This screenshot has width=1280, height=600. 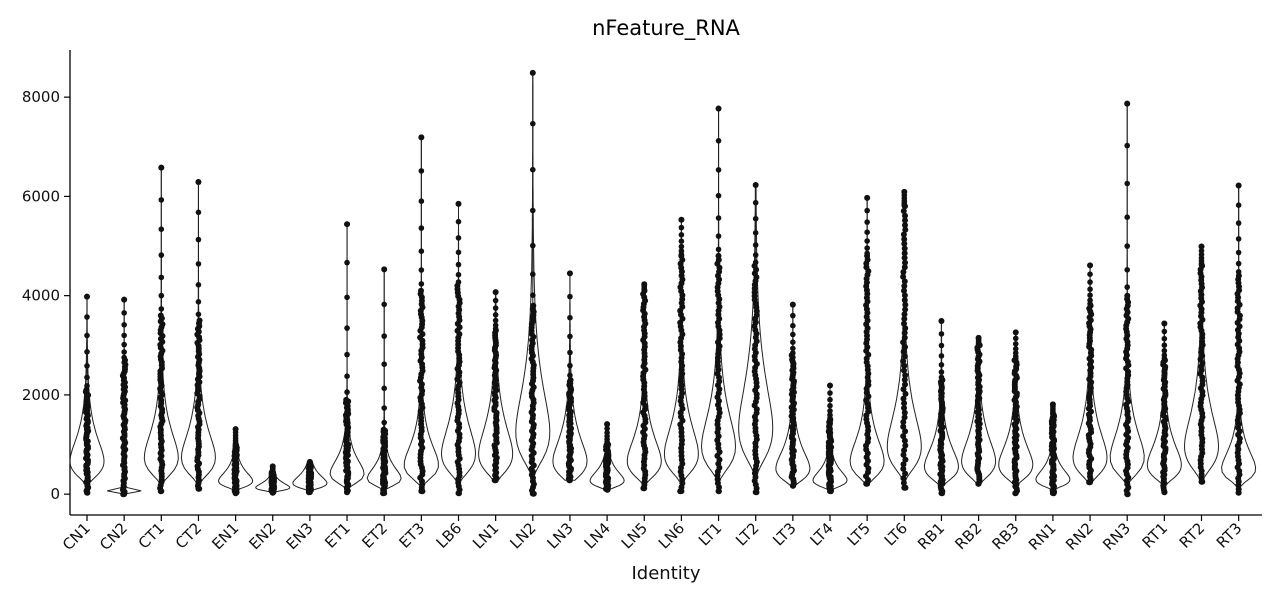 I want to click on y-tick-label: 2000, so click(x=41, y=395).